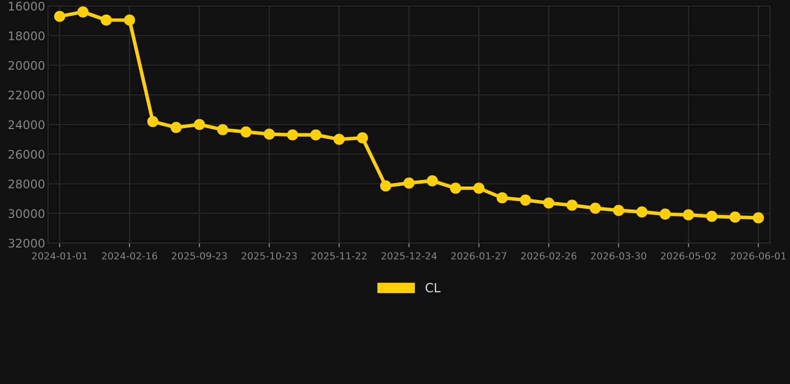 This screenshot has width=790, height=384. What do you see at coordinates (433, 287) in the screenshot?
I see `legend-label: CL` at bounding box center [433, 287].